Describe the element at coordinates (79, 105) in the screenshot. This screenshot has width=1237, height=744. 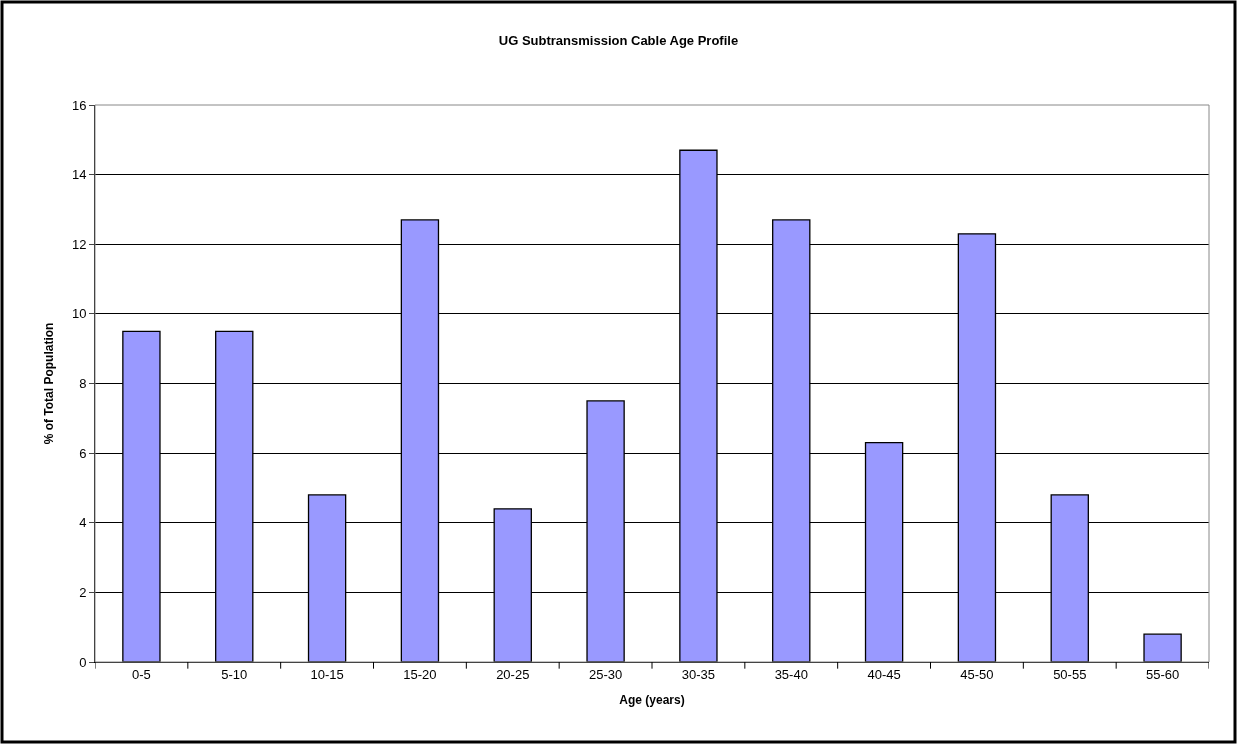
I see `y-tick-label: 16` at that location.